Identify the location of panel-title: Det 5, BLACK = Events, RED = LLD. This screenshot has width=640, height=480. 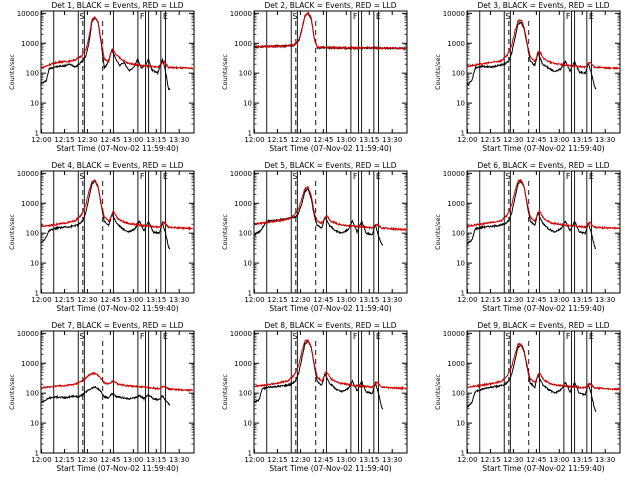
(330, 165).